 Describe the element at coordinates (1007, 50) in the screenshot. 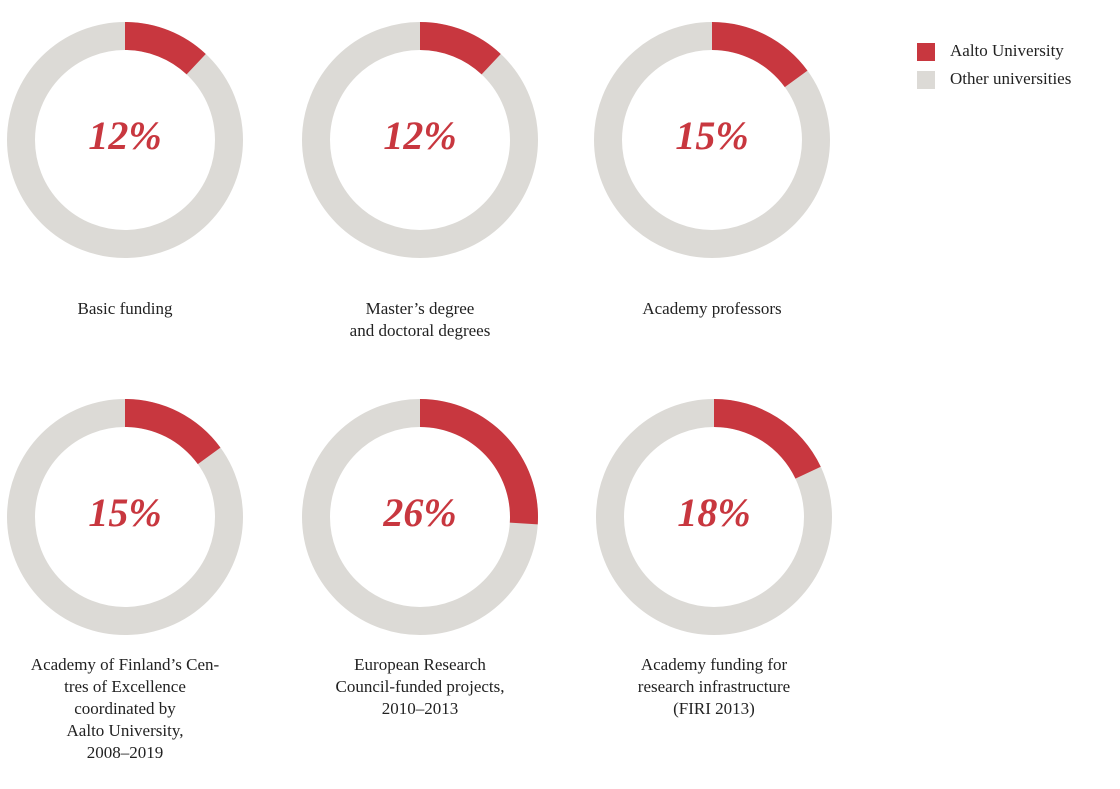

I see `legend-label: Aalto University` at that location.